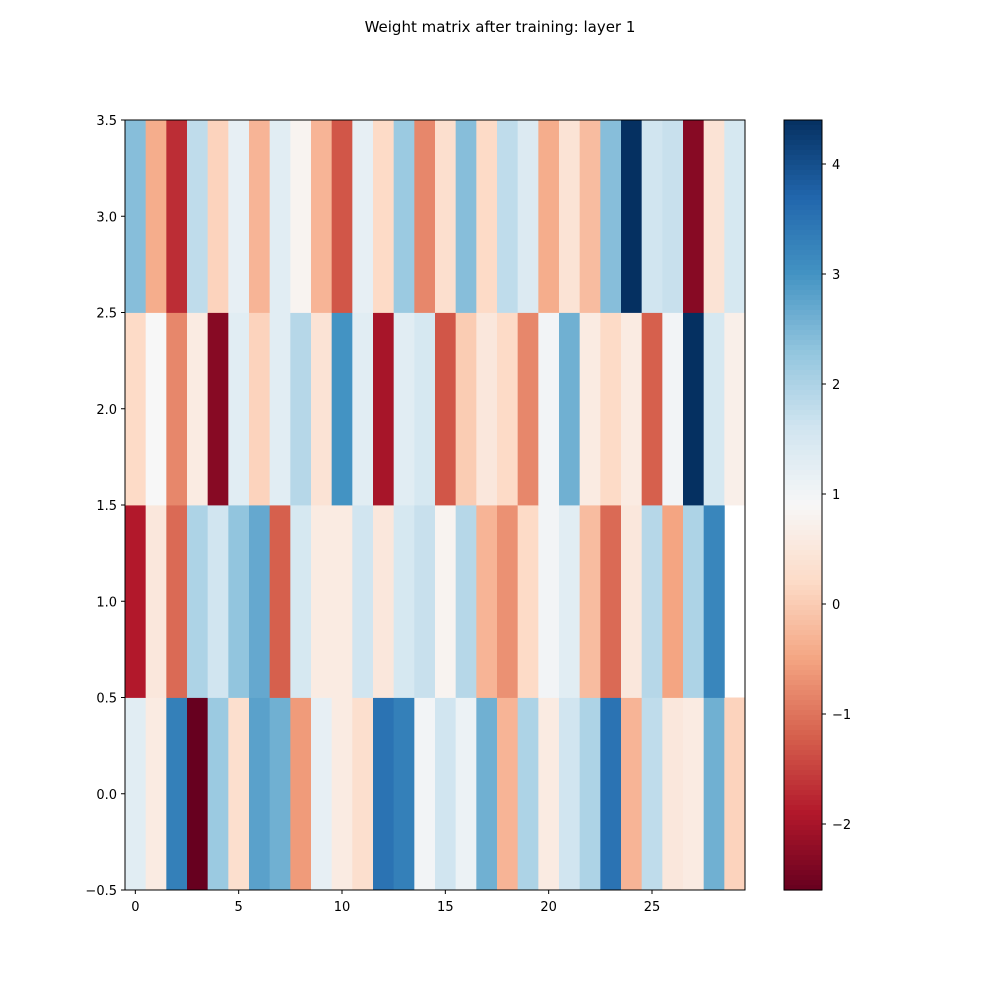 The width and height of the screenshot is (1000, 1000). What do you see at coordinates (445, 907) in the screenshot?
I see `x-tick-label: 15` at bounding box center [445, 907].